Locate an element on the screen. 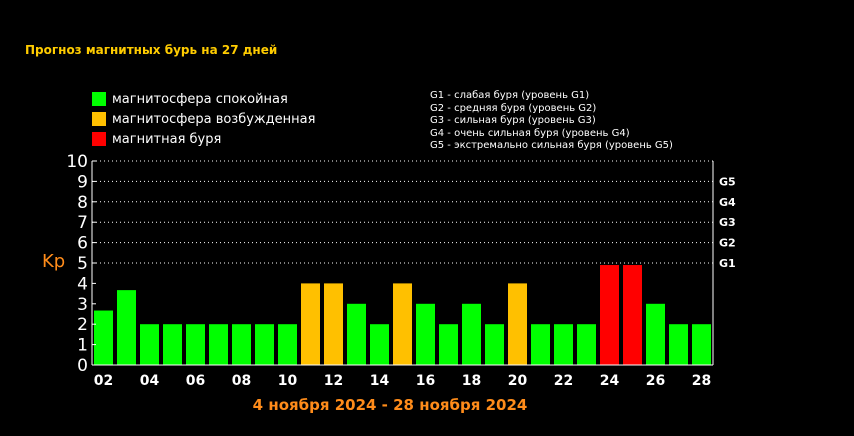 The image size is (854, 436). y-tick-label: 4 is located at coordinates (82, 284).